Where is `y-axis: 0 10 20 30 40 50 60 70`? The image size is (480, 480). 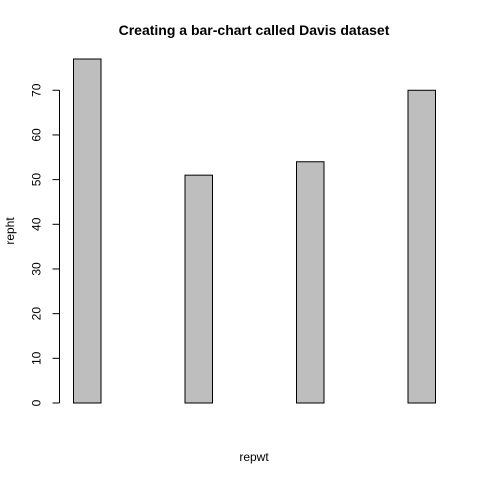 y-axis: 0 10 20 30 40 50 60 70 is located at coordinates (45, 244).